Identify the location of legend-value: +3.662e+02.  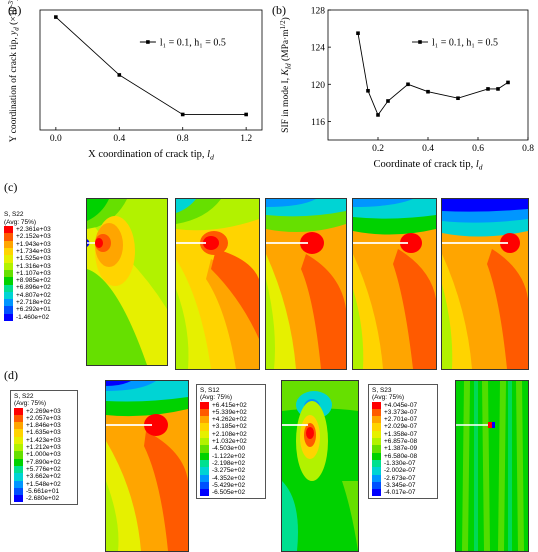
(43, 477).